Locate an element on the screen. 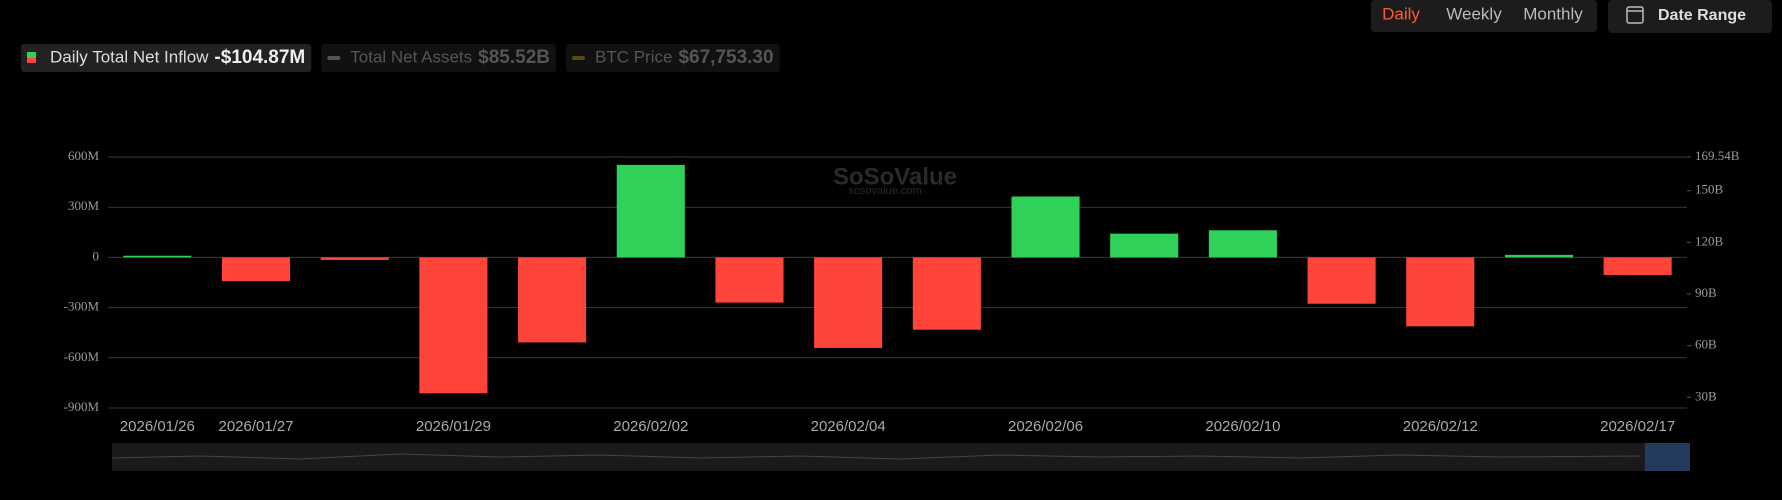  x-tick-label: 2026/01/27 is located at coordinates (255, 426).